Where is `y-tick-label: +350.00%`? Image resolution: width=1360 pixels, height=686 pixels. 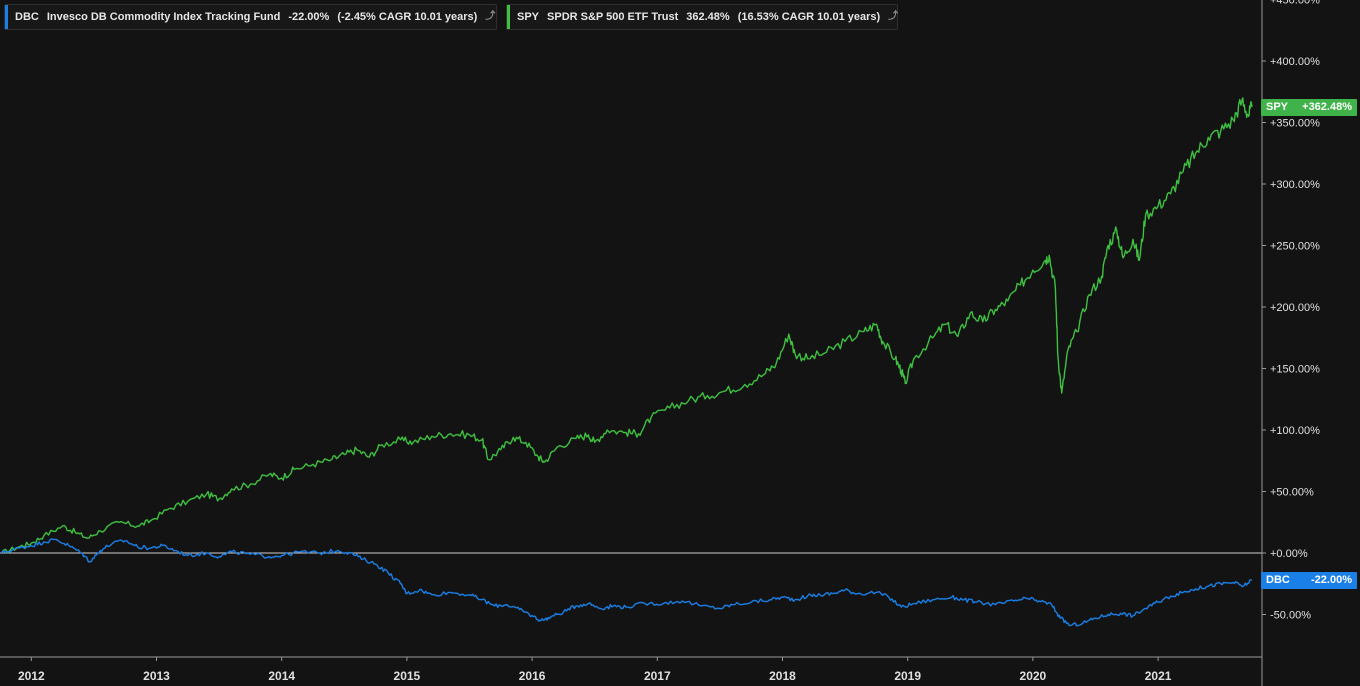
y-tick-label: +350.00% is located at coordinates (1295, 124).